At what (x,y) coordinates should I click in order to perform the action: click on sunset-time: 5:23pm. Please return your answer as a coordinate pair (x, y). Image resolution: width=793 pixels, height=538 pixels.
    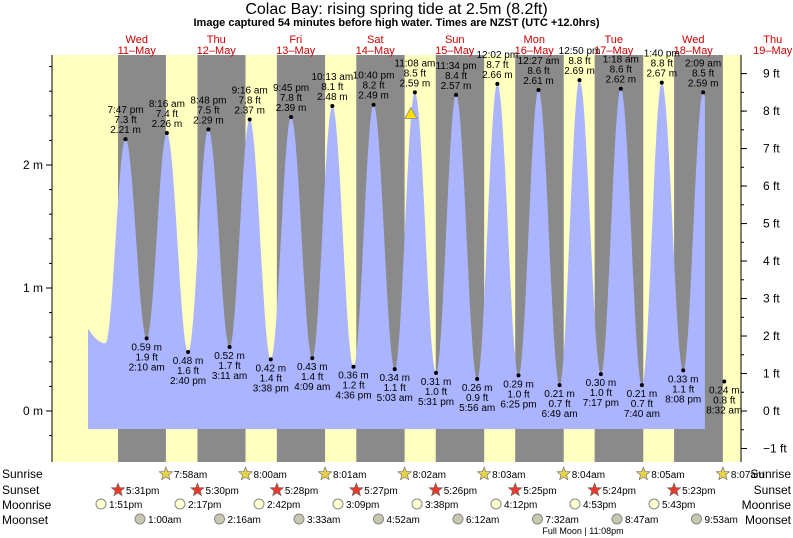
    Looking at the image, I should click on (698, 491).